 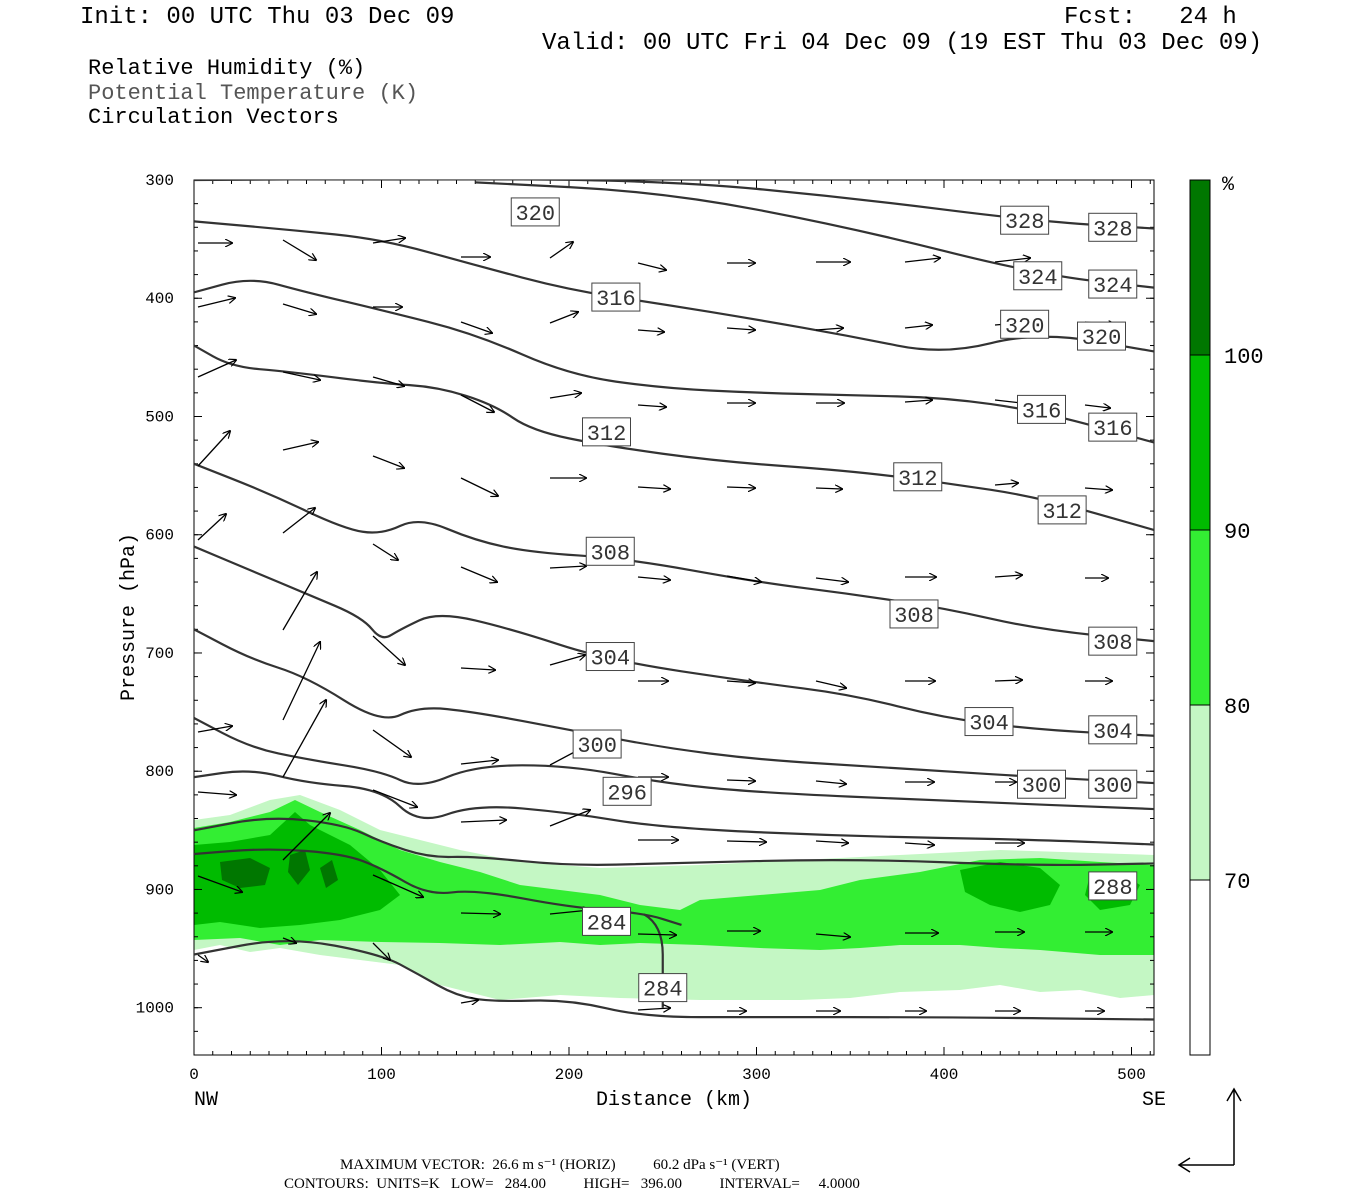 I want to click on rh-90-region-east, so click(x=1010, y=887).